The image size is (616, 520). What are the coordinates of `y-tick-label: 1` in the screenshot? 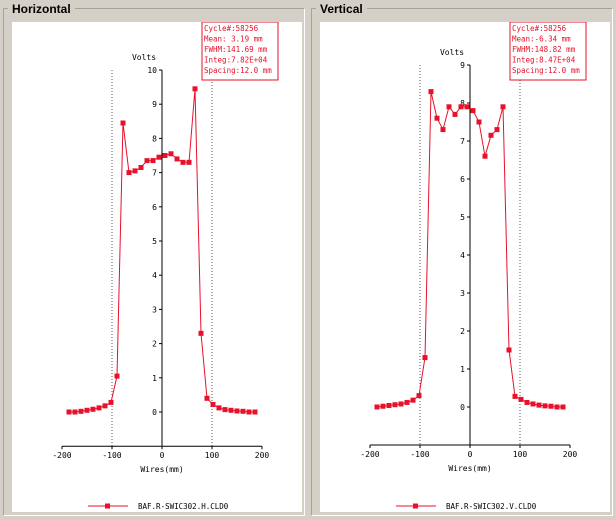 It's located at (154, 378).